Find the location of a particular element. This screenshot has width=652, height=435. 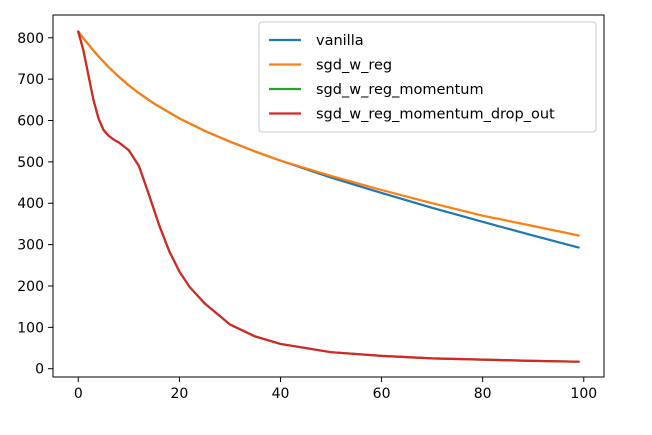

y-axis: 0 100 200 300 400 500 600 700 800 is located at coordinates (35, 204).